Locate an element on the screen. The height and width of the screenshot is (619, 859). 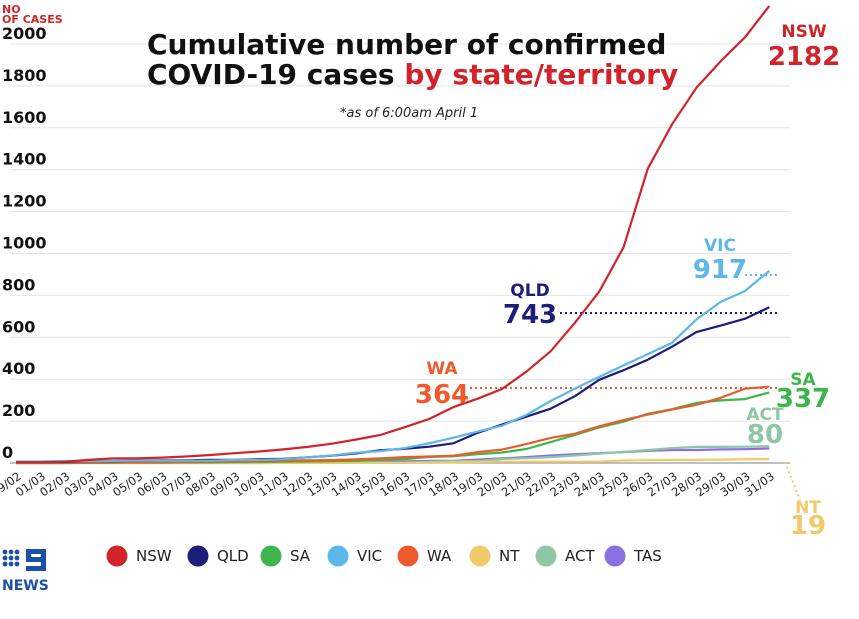
y-tick-label: 200 is located at coordinates (18, 410).